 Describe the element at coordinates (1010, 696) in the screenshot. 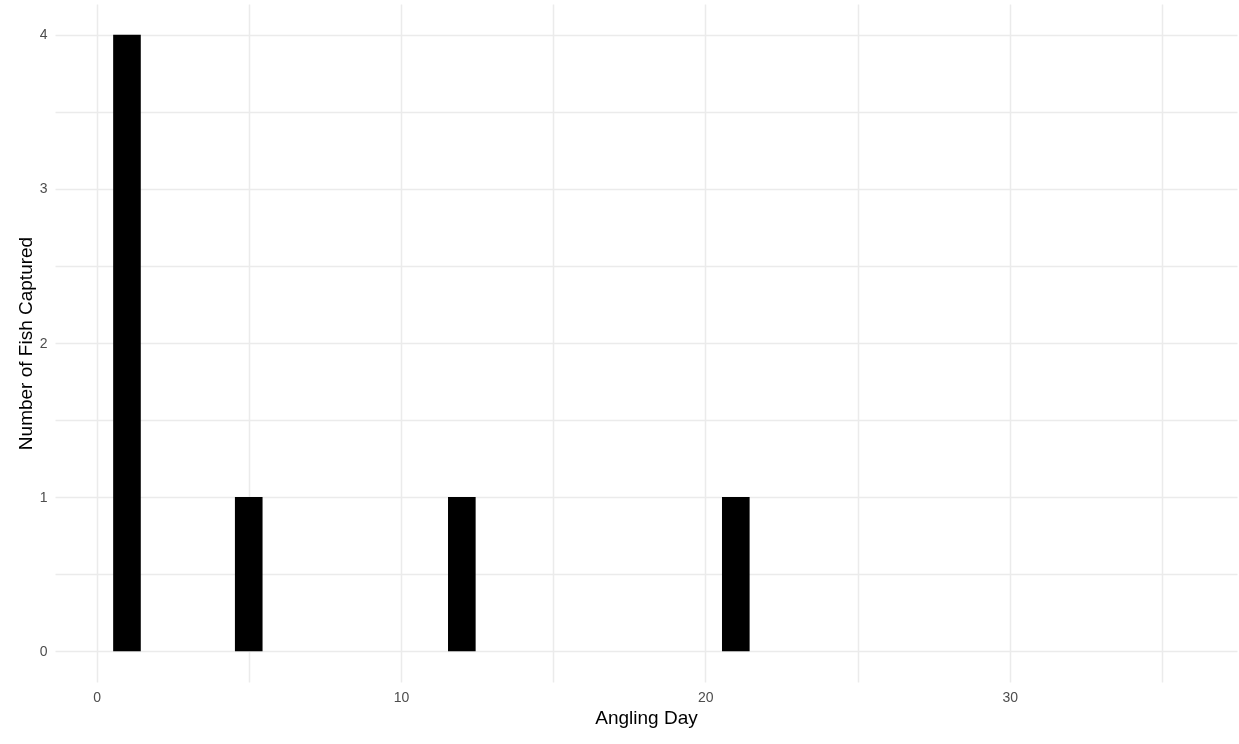

I see `x-tick-label: 30` at that location.